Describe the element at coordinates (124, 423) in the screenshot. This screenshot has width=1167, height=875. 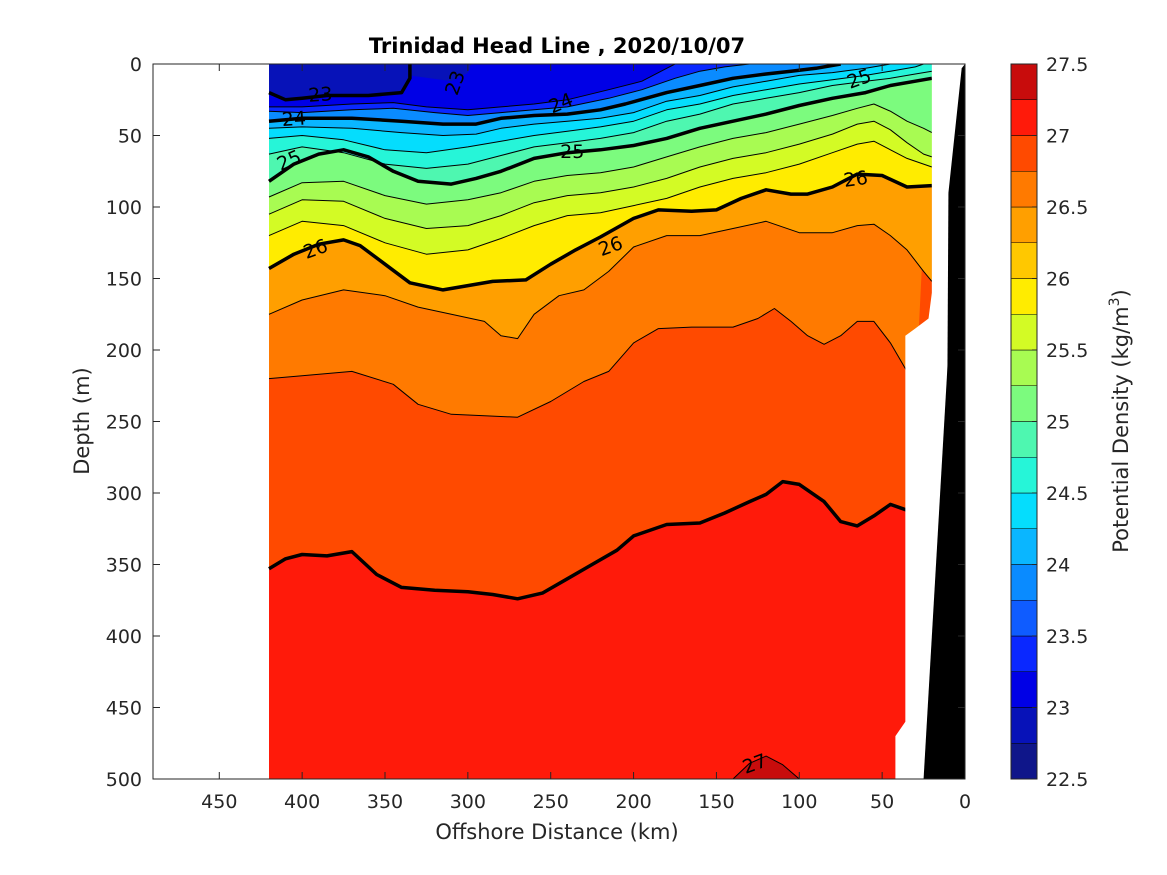
I see `y-tick-label: 250` at that location.